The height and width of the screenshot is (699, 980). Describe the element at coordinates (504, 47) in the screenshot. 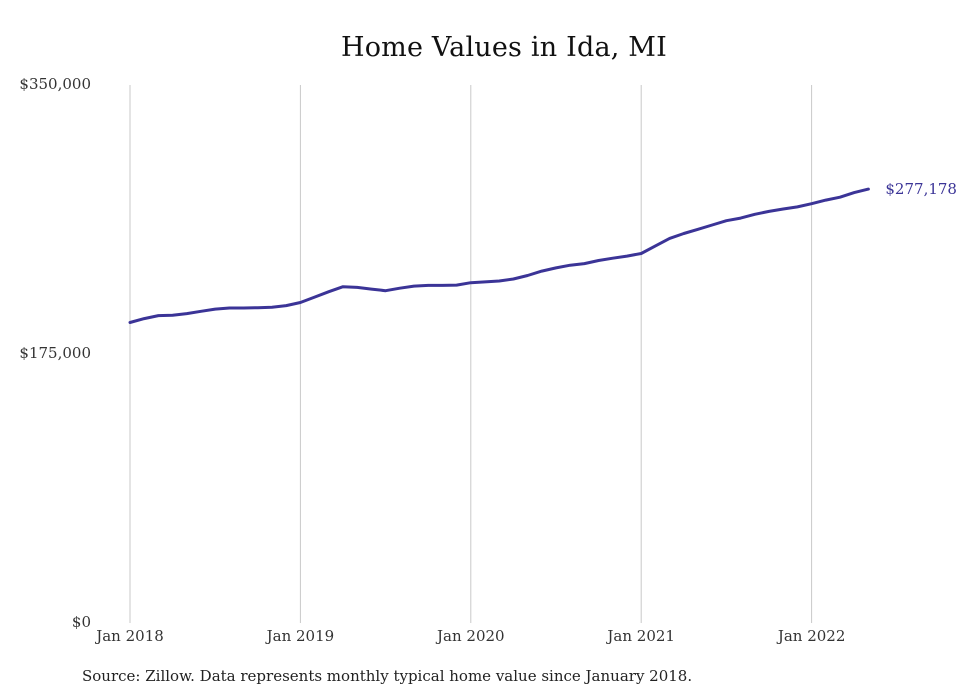

I see `chart-title: Home Values in Ida, MI` at that location.